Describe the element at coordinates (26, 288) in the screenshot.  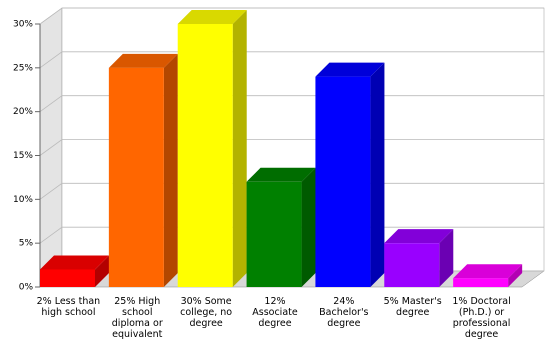
I see `y-tick-label: 0%` at that location.